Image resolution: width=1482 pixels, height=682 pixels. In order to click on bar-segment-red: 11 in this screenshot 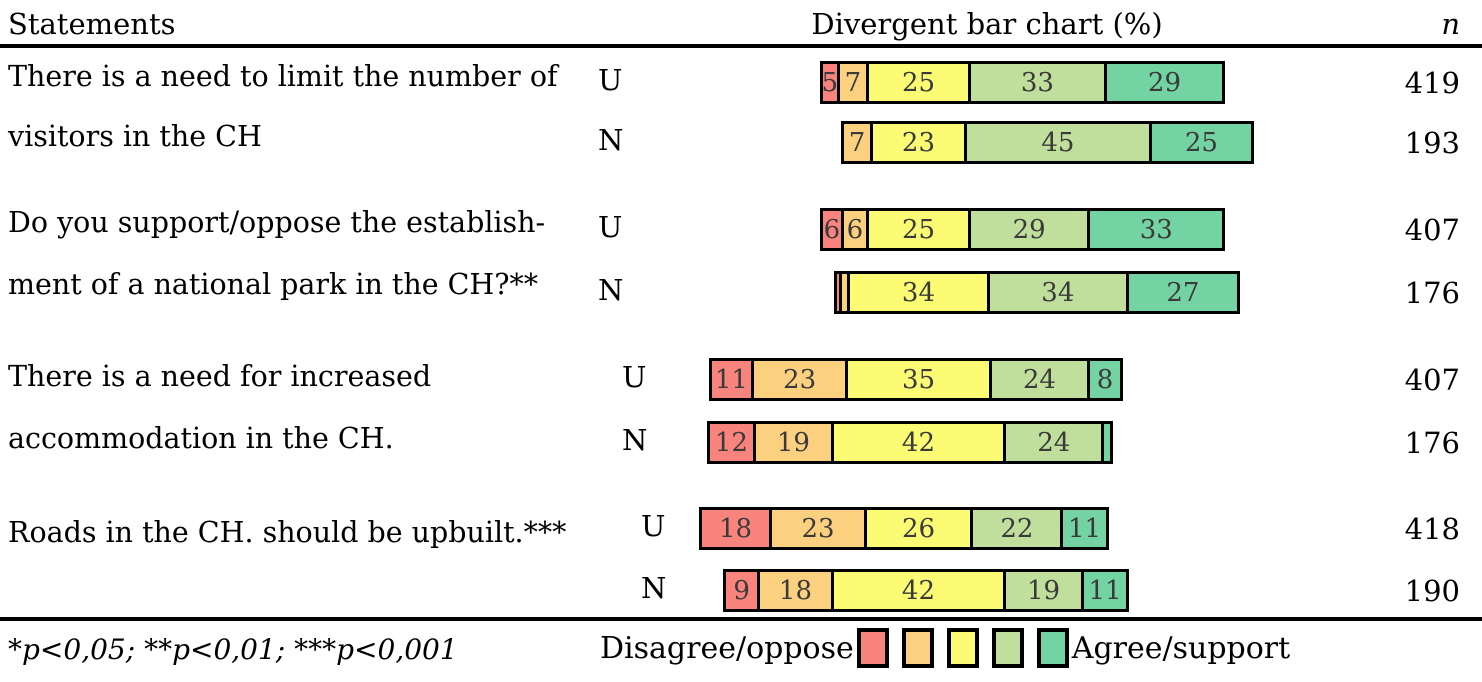, I will do `click(731, 379)`.